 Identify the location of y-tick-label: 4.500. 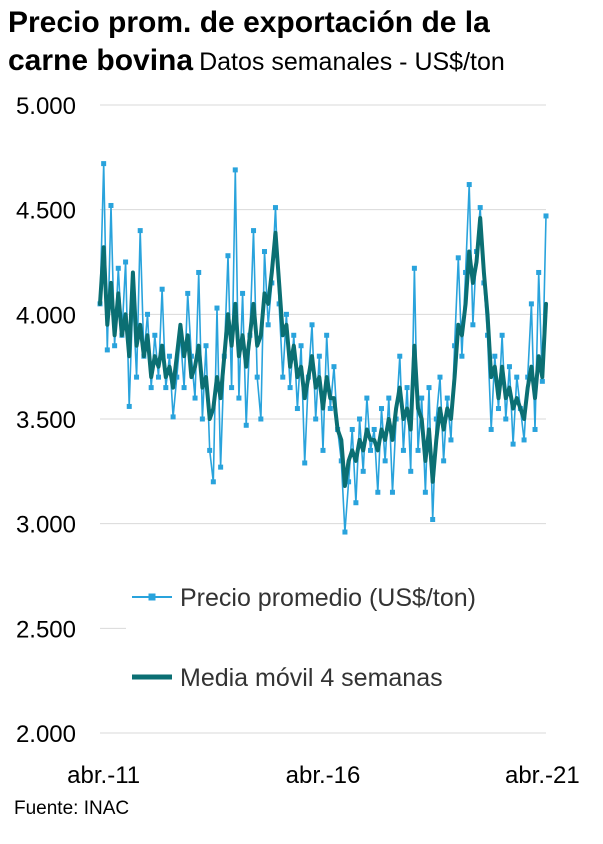
(46, 211).